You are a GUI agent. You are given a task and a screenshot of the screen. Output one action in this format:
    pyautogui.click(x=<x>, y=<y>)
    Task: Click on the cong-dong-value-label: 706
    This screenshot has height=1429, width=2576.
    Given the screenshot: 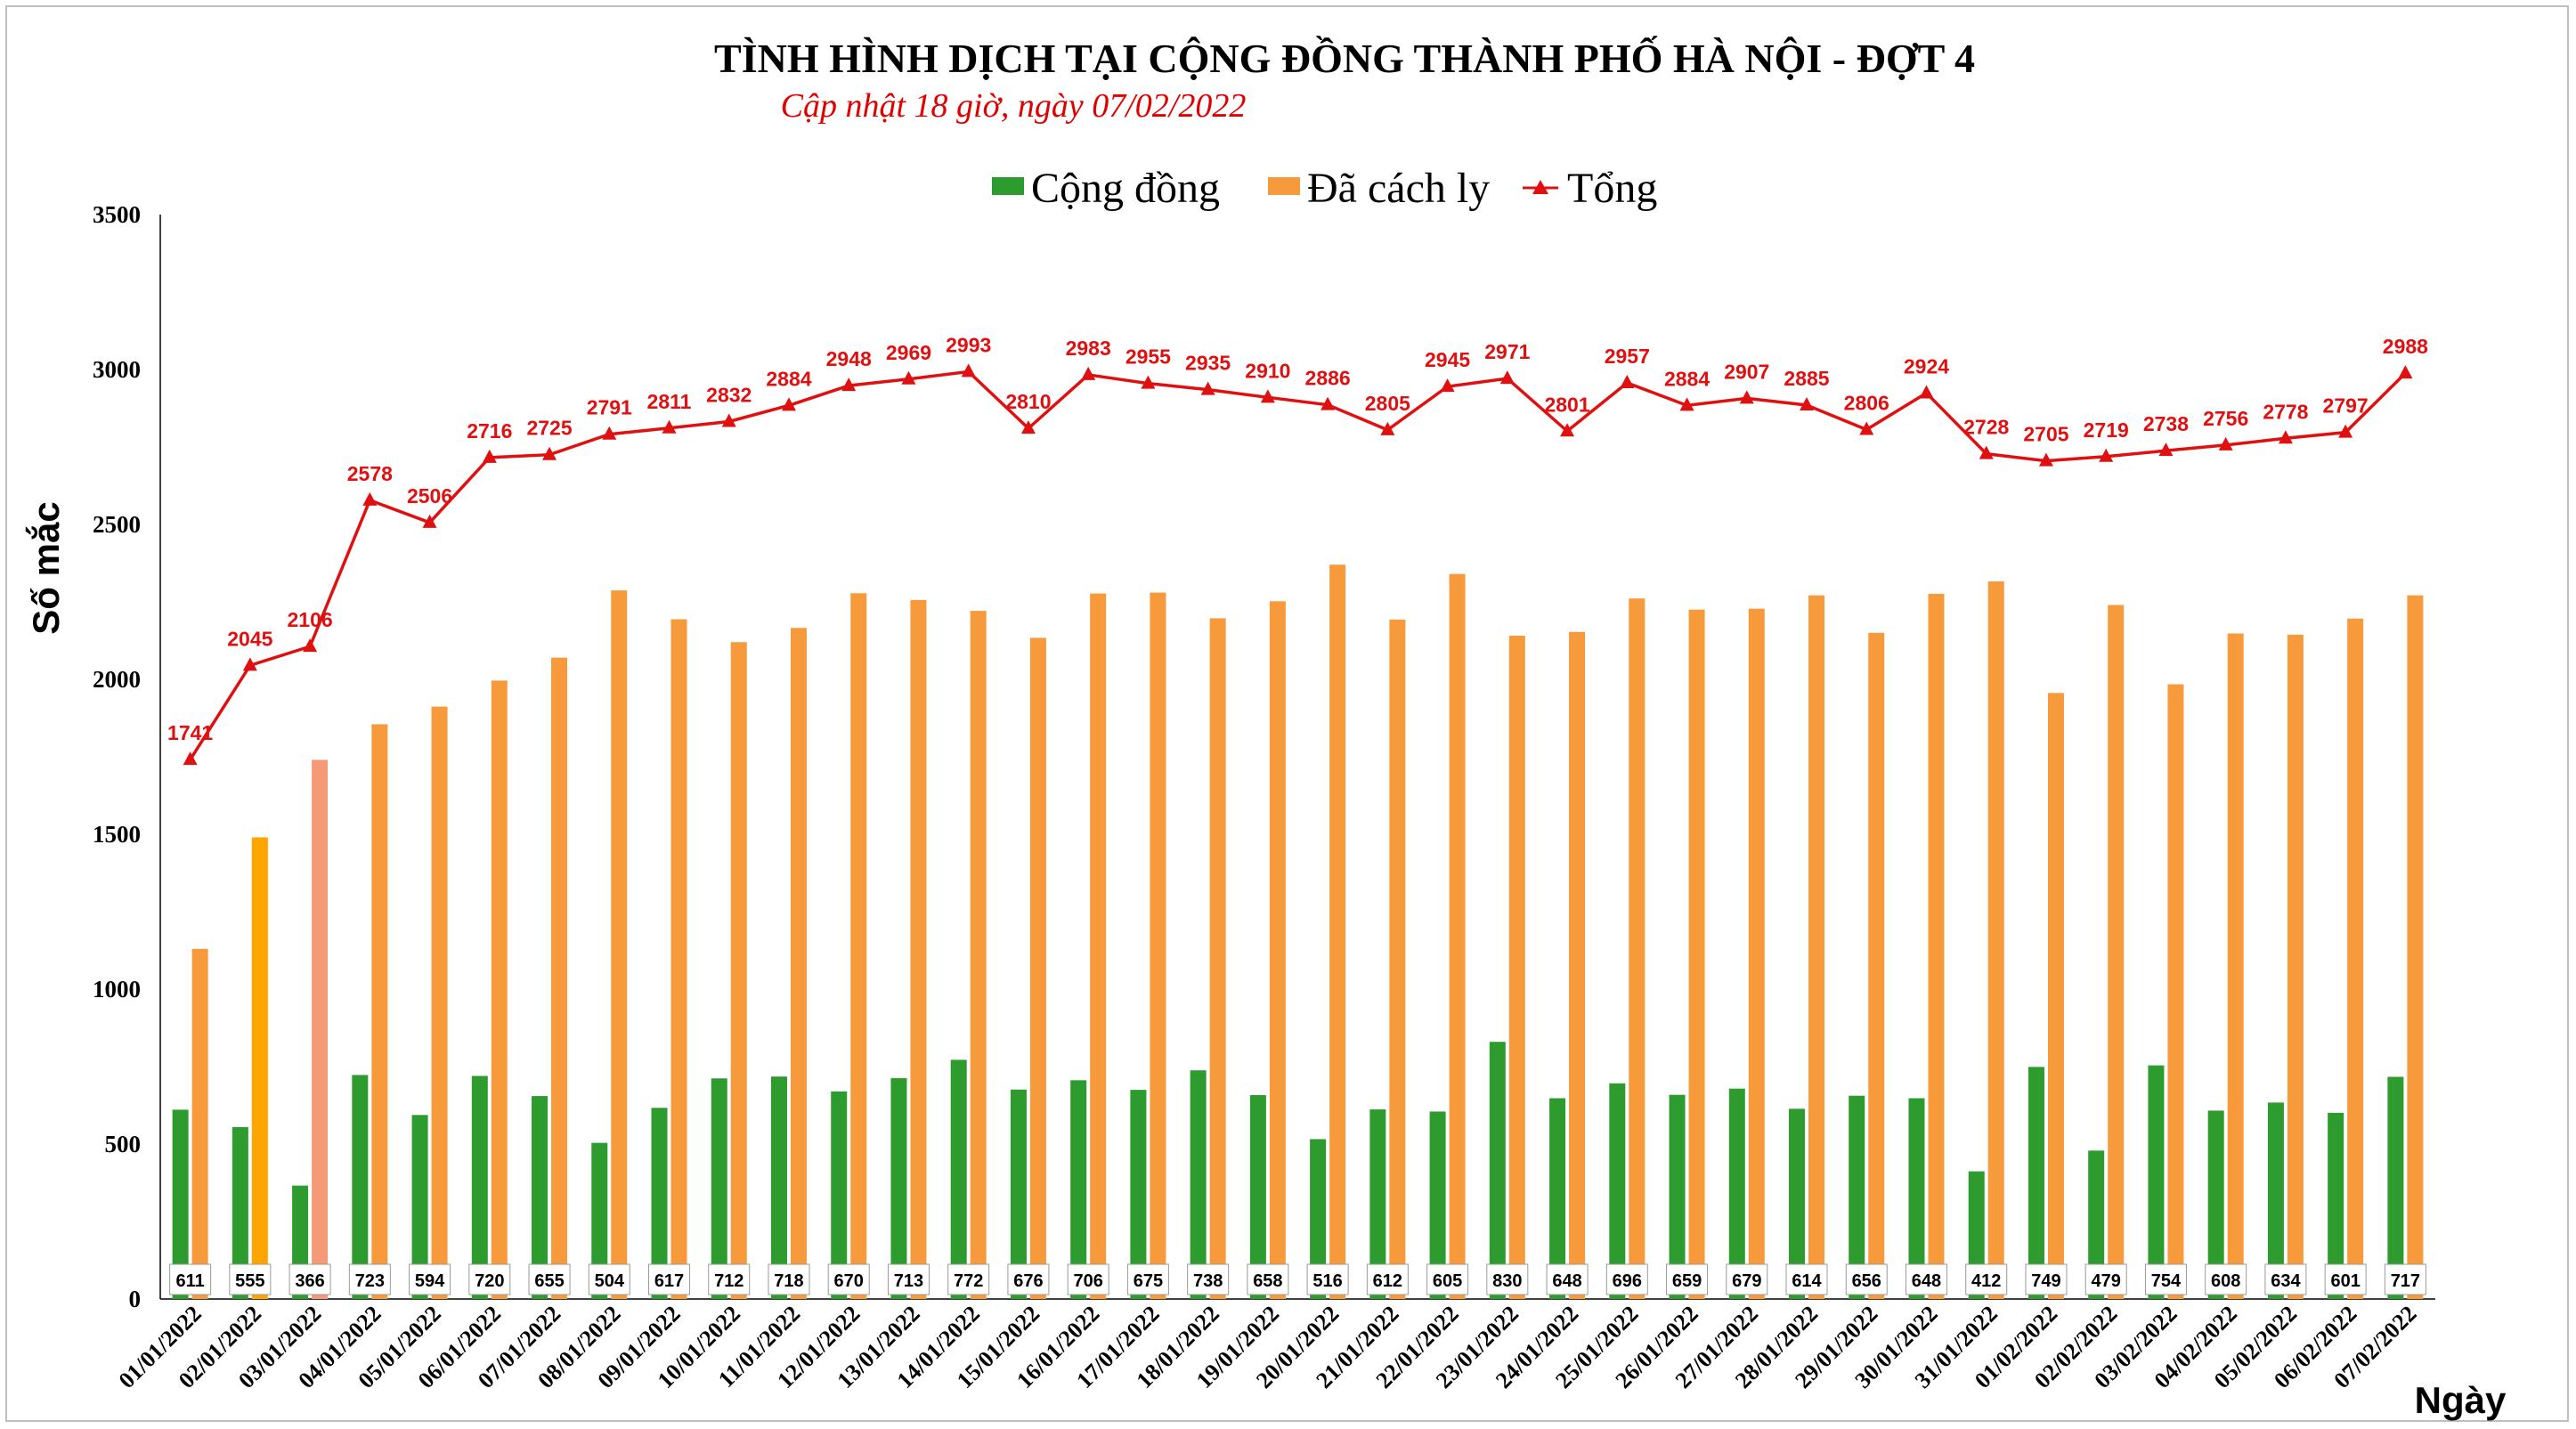 What is the action you would take?
    pyautogui.click(x=1087, y=1281)
    